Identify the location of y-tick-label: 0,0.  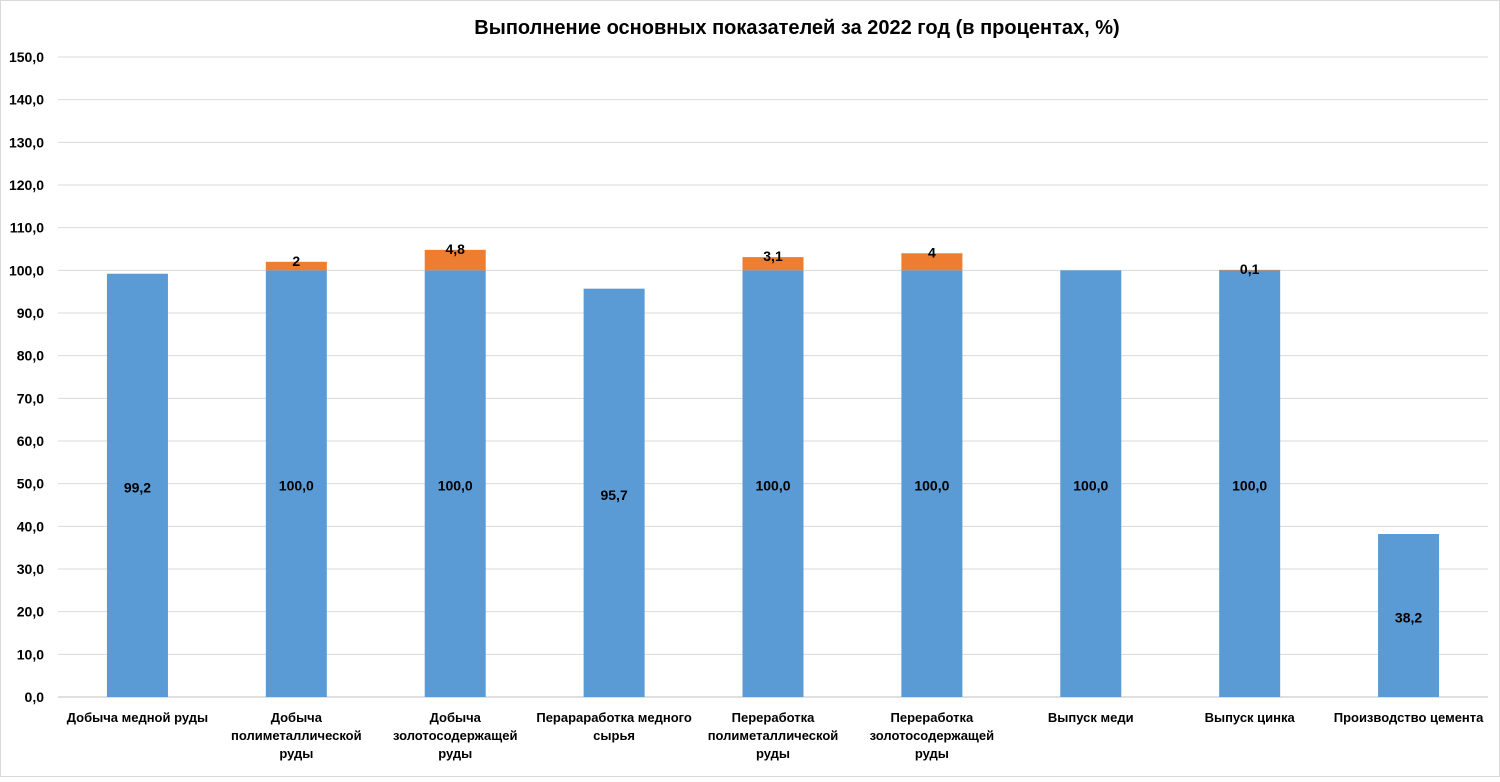
(35, 697).